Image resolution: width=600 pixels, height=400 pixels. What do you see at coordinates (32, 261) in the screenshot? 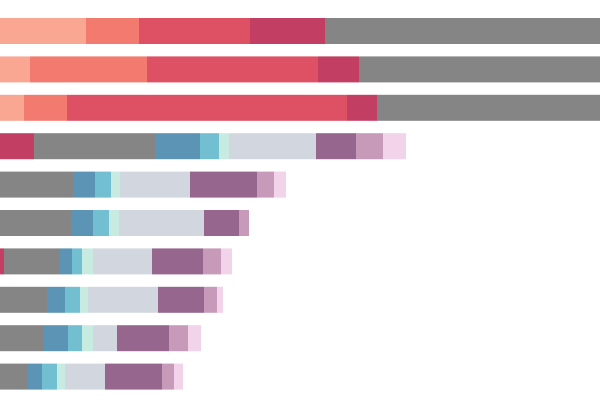
I see `bar-segment-row7-s5` at bounding box center [32, 261].